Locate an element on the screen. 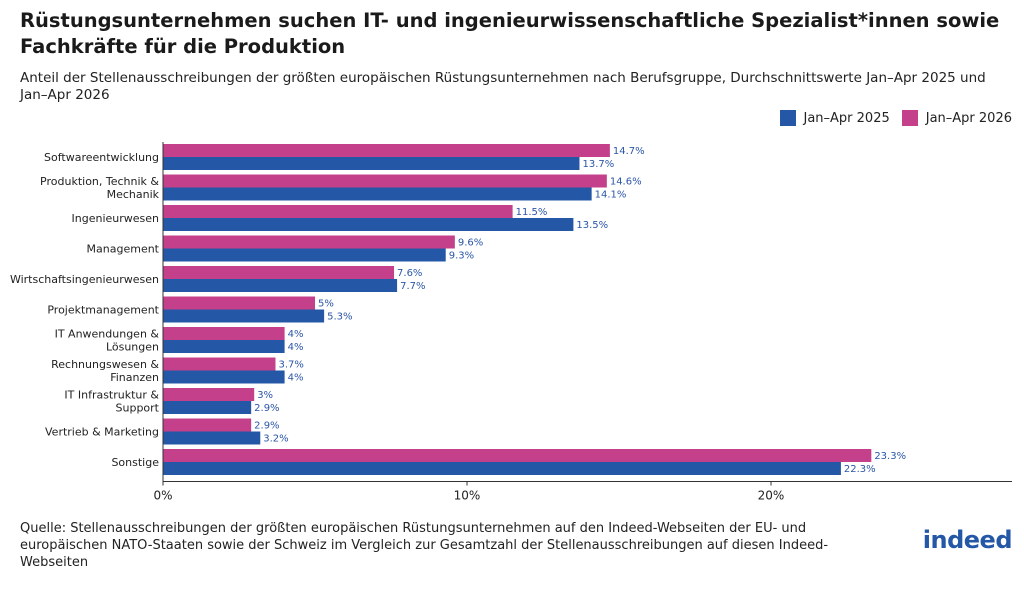 Image resolution: width=1024 pixels, height=597 pixels. data-label-2025: 7.7% is located at coordinates (412, 286).